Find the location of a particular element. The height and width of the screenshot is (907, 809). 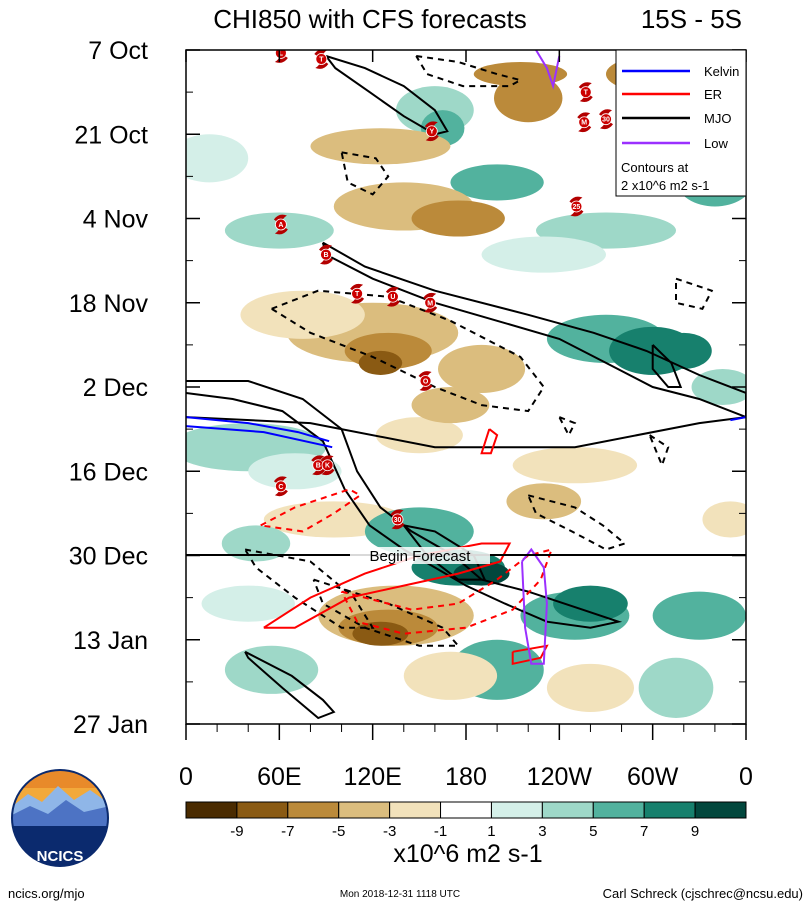

storm-label: Y is located at coordinates (431, 132).